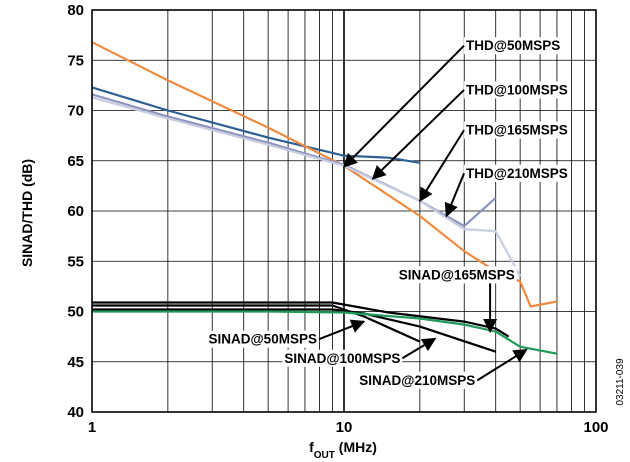  Describe the element at coordinates (75, 261) in the screenshot. I see `y-tick-label: 55` at that location.